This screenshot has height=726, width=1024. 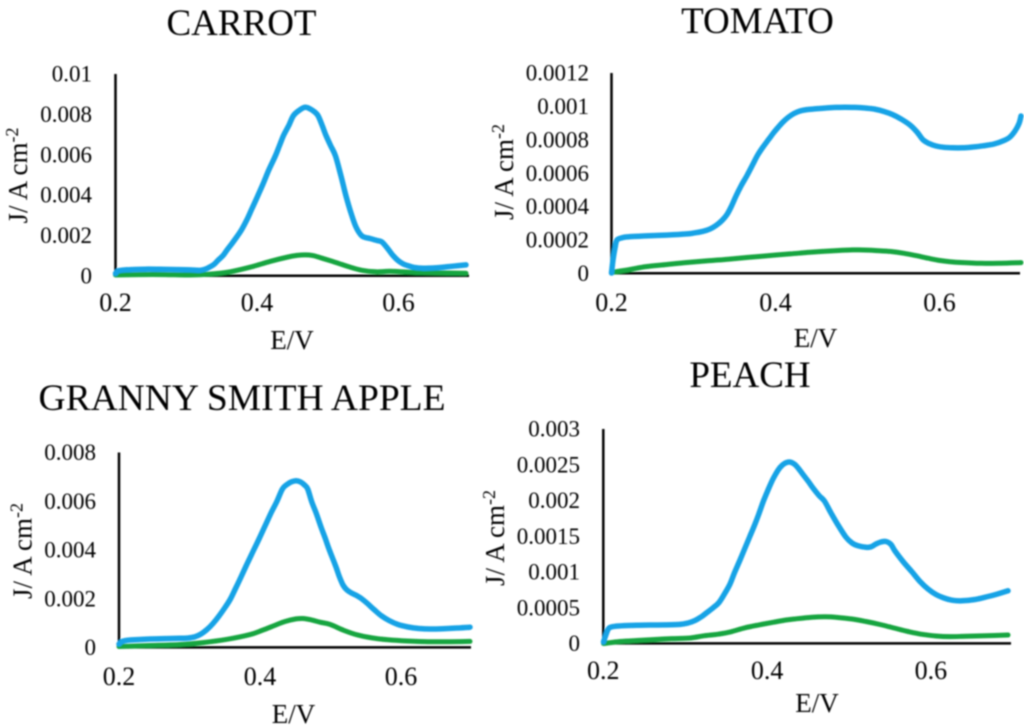 What do you see at coordinates (554, 429) in the screenshot?
I see `svg-text: 0.003` at bounding box center [554, 429].